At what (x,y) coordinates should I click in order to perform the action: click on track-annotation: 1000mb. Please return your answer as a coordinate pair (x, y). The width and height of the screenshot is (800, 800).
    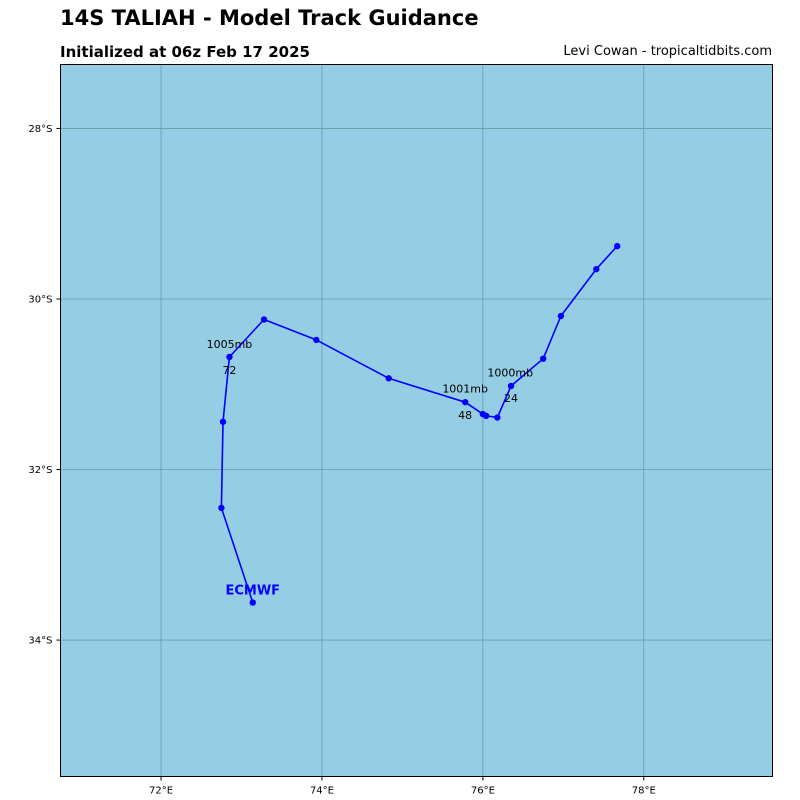
    Looking at the image, I should click on (510, 372).